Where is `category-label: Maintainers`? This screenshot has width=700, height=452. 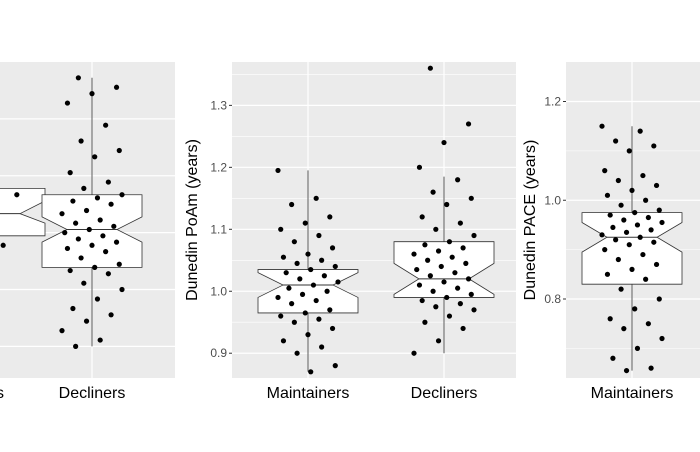 category-label: Maintainers is located at coordinates (308, 393).